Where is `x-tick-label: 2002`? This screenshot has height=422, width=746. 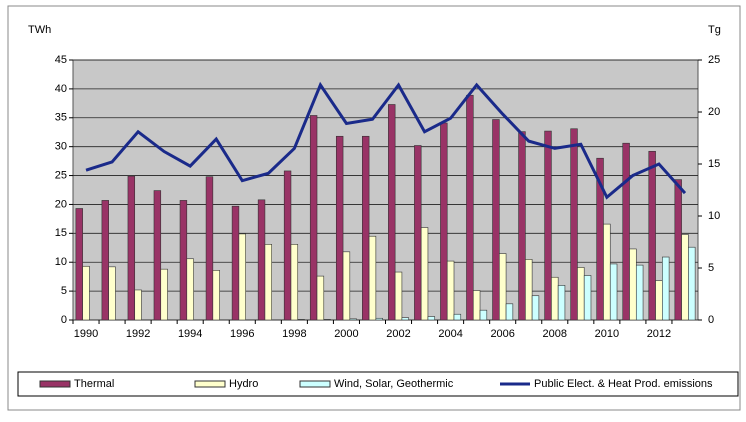 x-tick-label: 2002 is located at coordinates (398, 334).